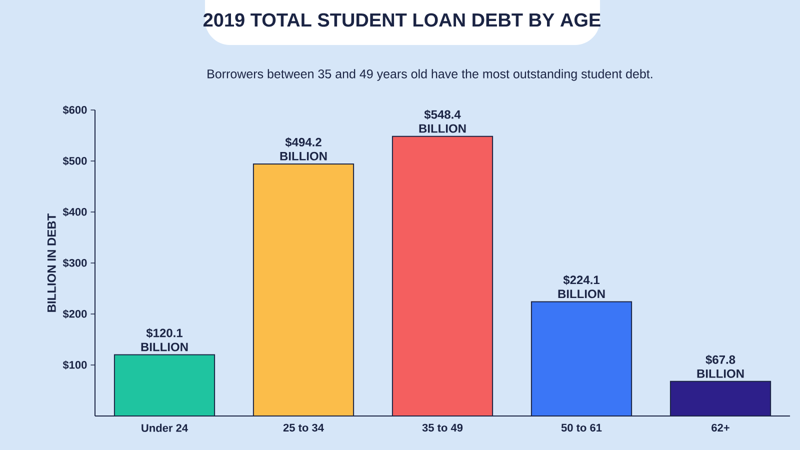 The height and width of the screenshot is (450, 800). Describe the element at coordinates (74, 161) in the screenshot. I see `y-tick-label: $500` at that location.